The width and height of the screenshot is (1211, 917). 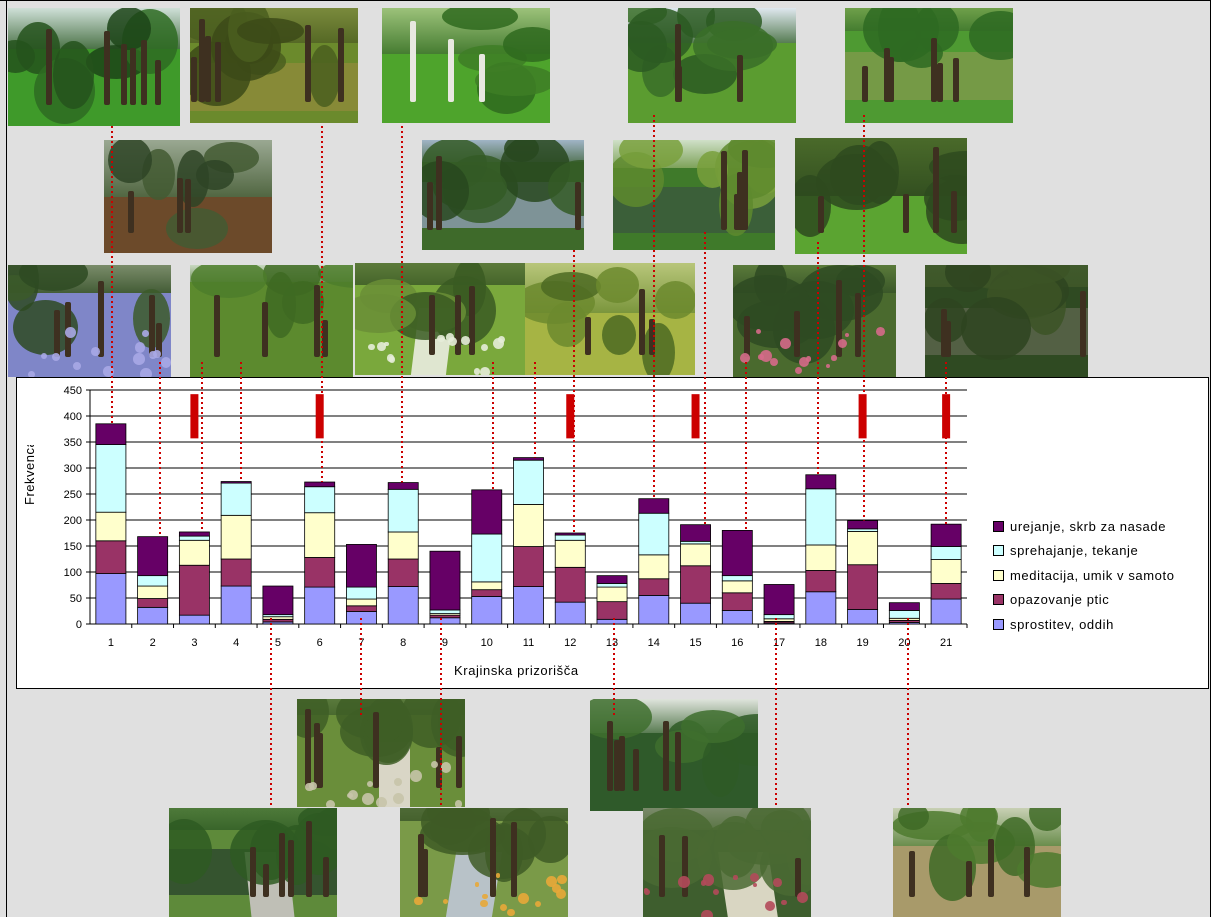 I want to click on y-tick-label: 450, so click(x=73, y=391).